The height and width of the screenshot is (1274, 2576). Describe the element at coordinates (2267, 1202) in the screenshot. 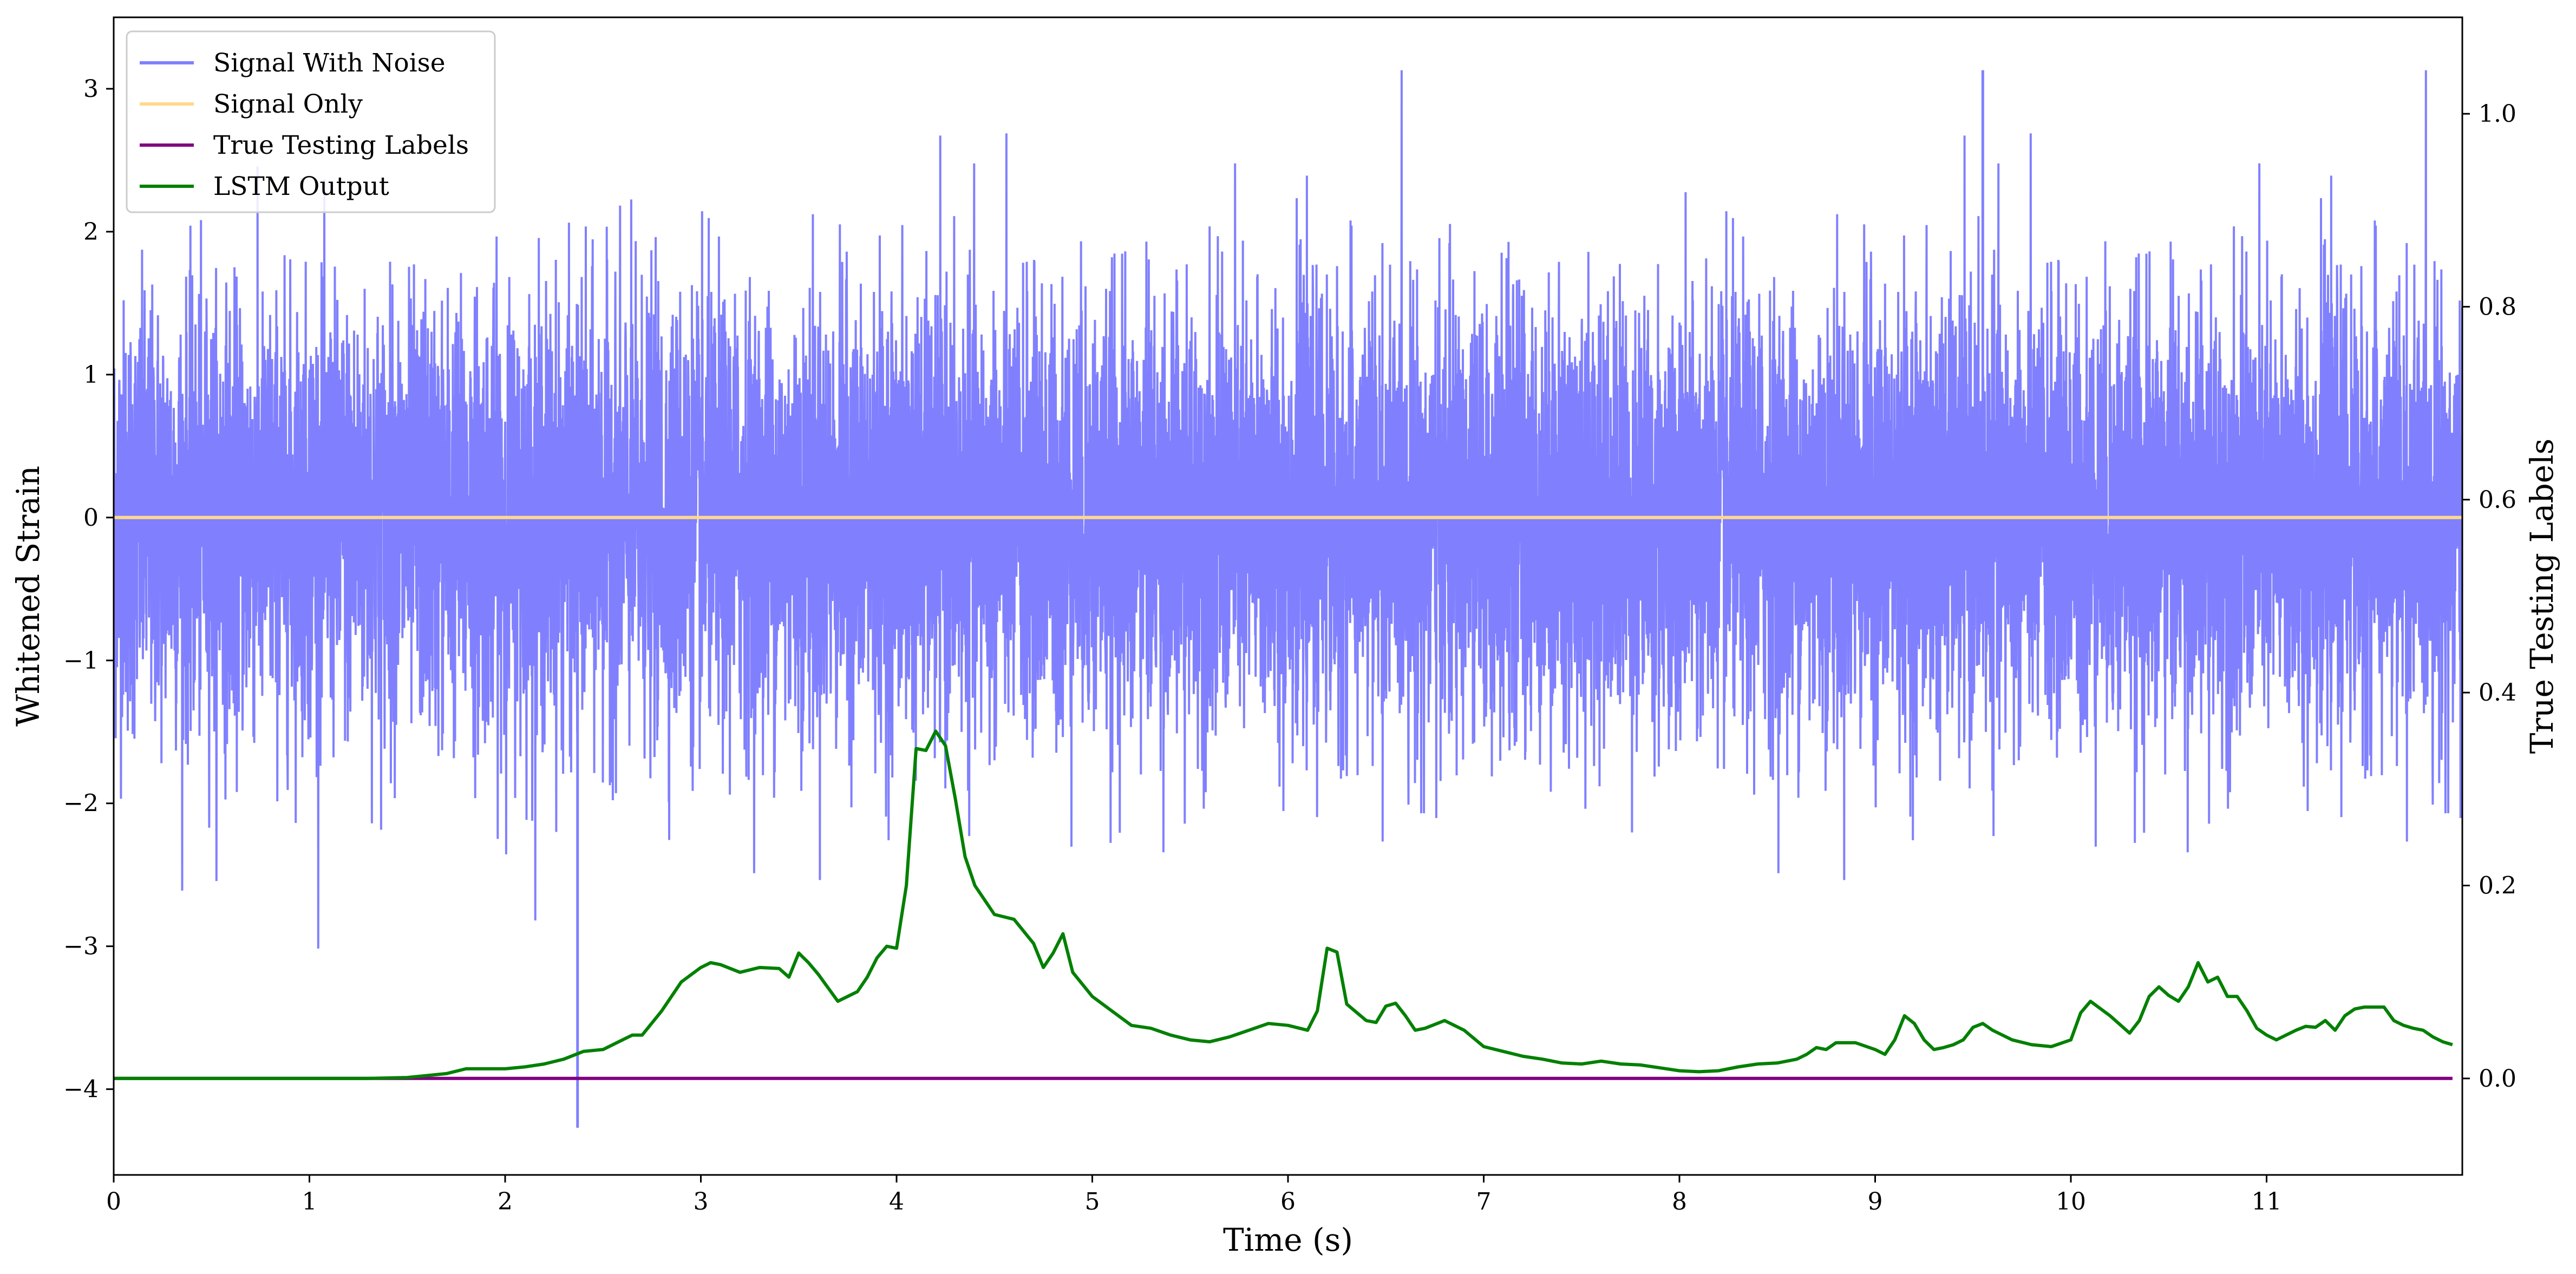

I see `x-tick-label: 11` at that location.